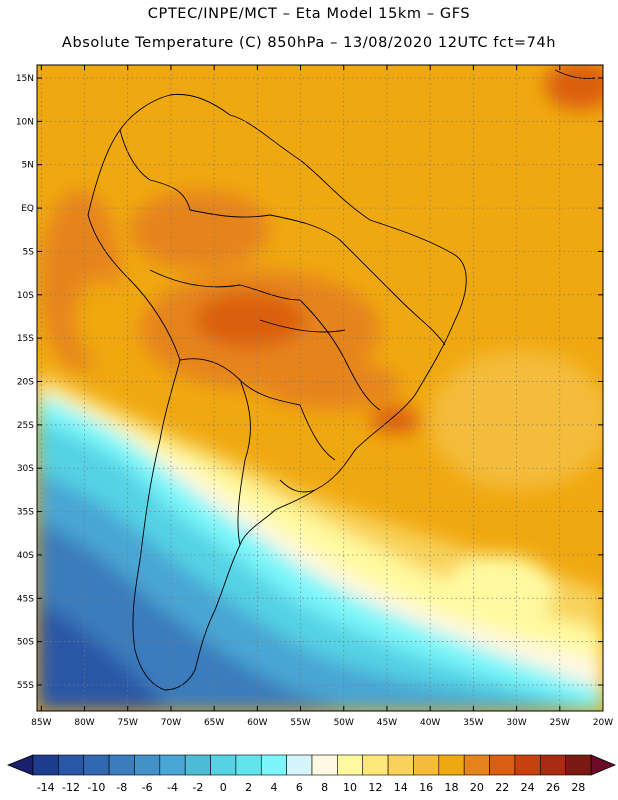 Image resolution: width=618 pixels, height=800 pixels. I want to click on andes-cool, so click(100, 320).